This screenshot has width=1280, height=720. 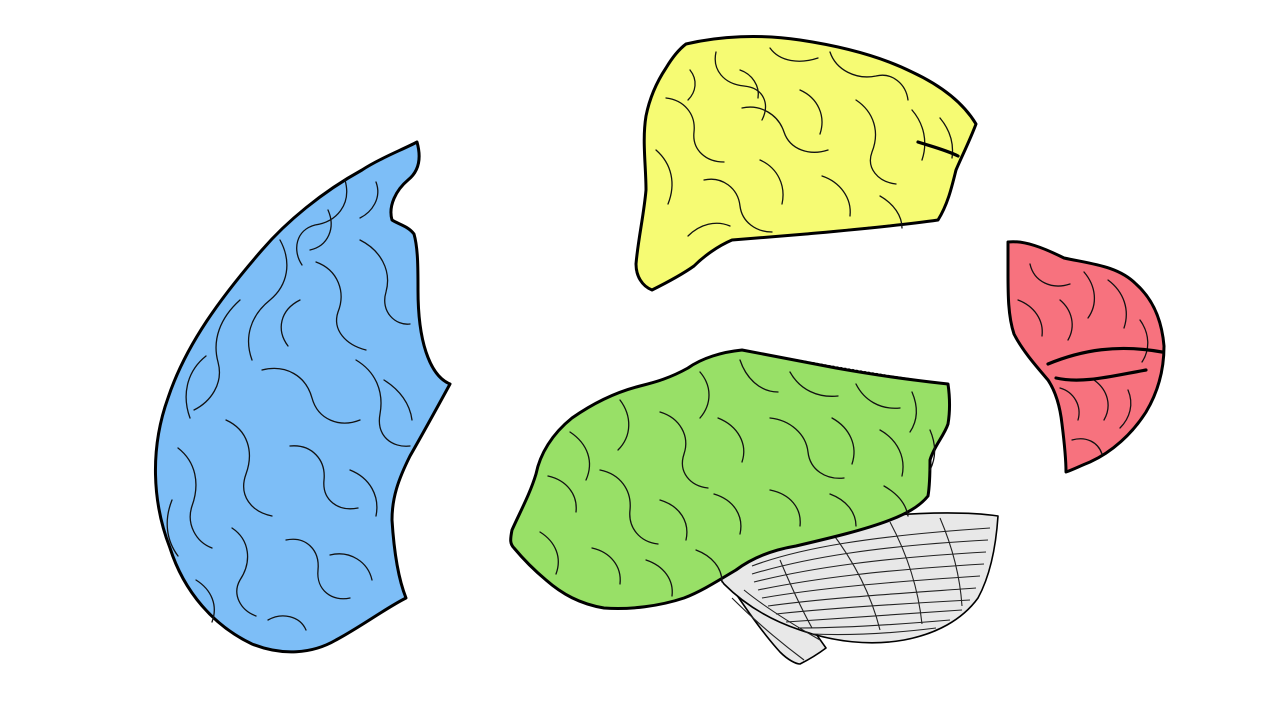 I want to click on green-lobe-cut-edge, so click(x=845, y=367).